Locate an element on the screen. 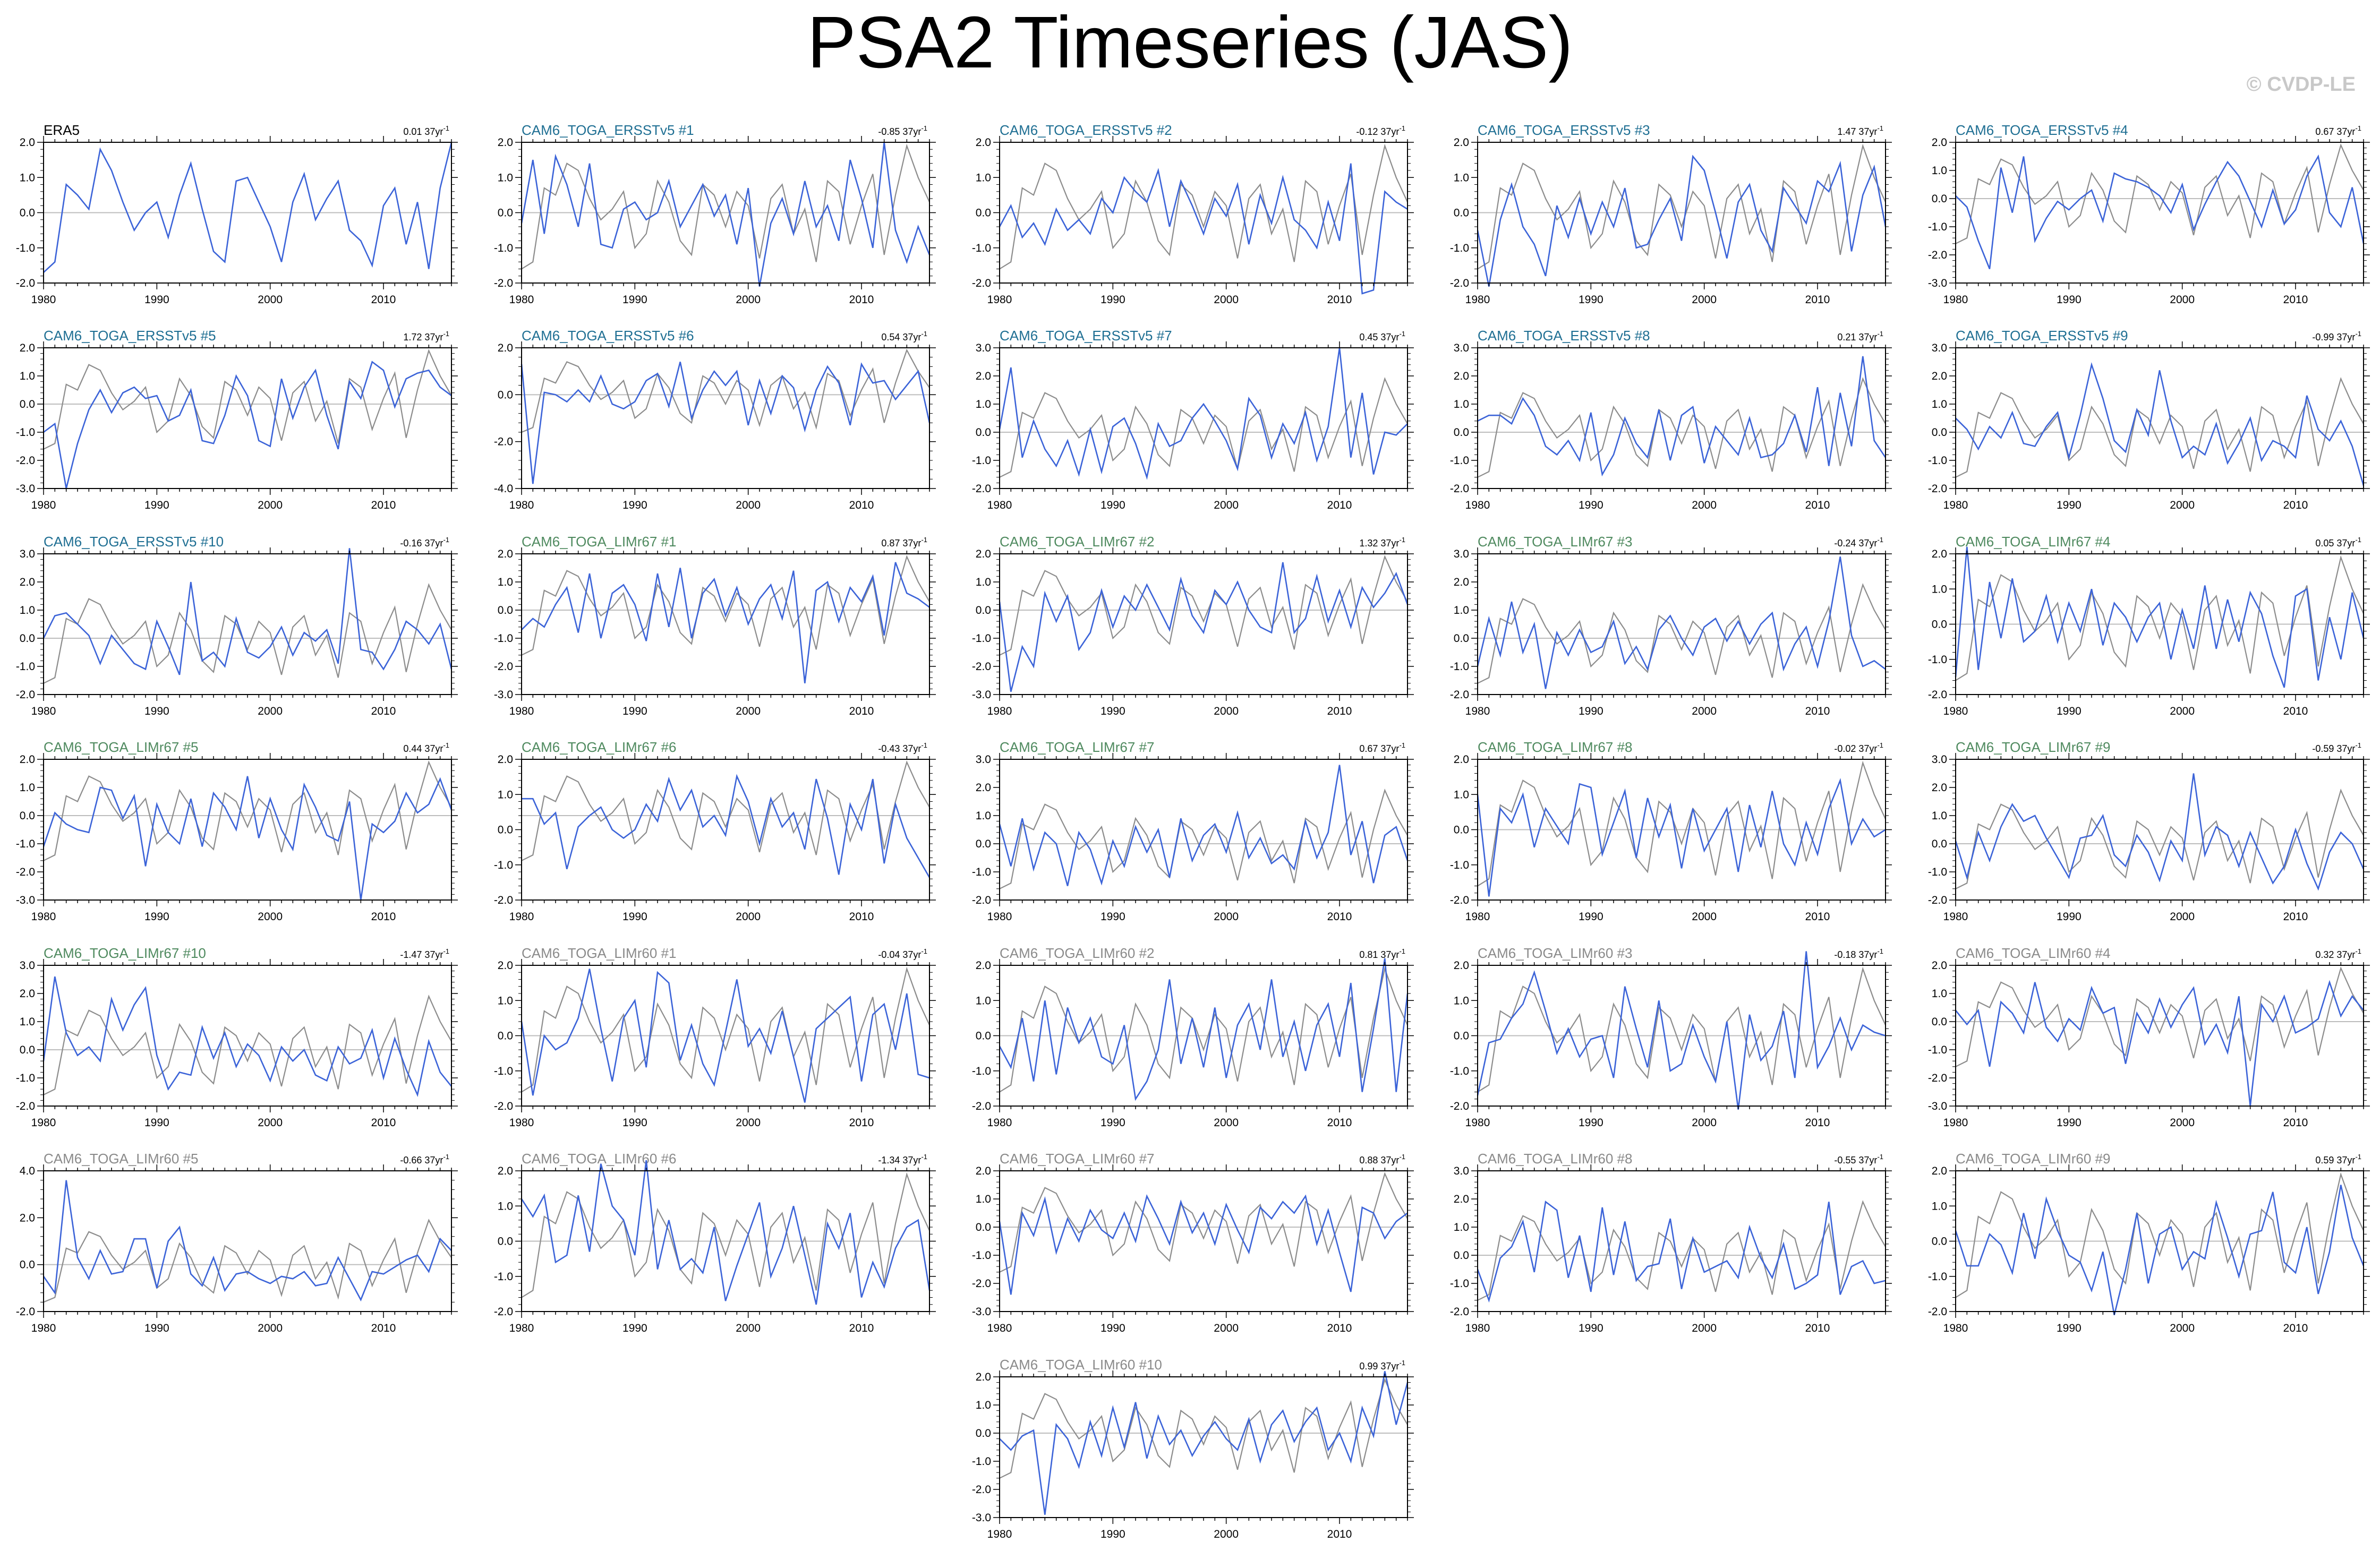  trend-value: -0.43 is located at coordinates (889, 748).